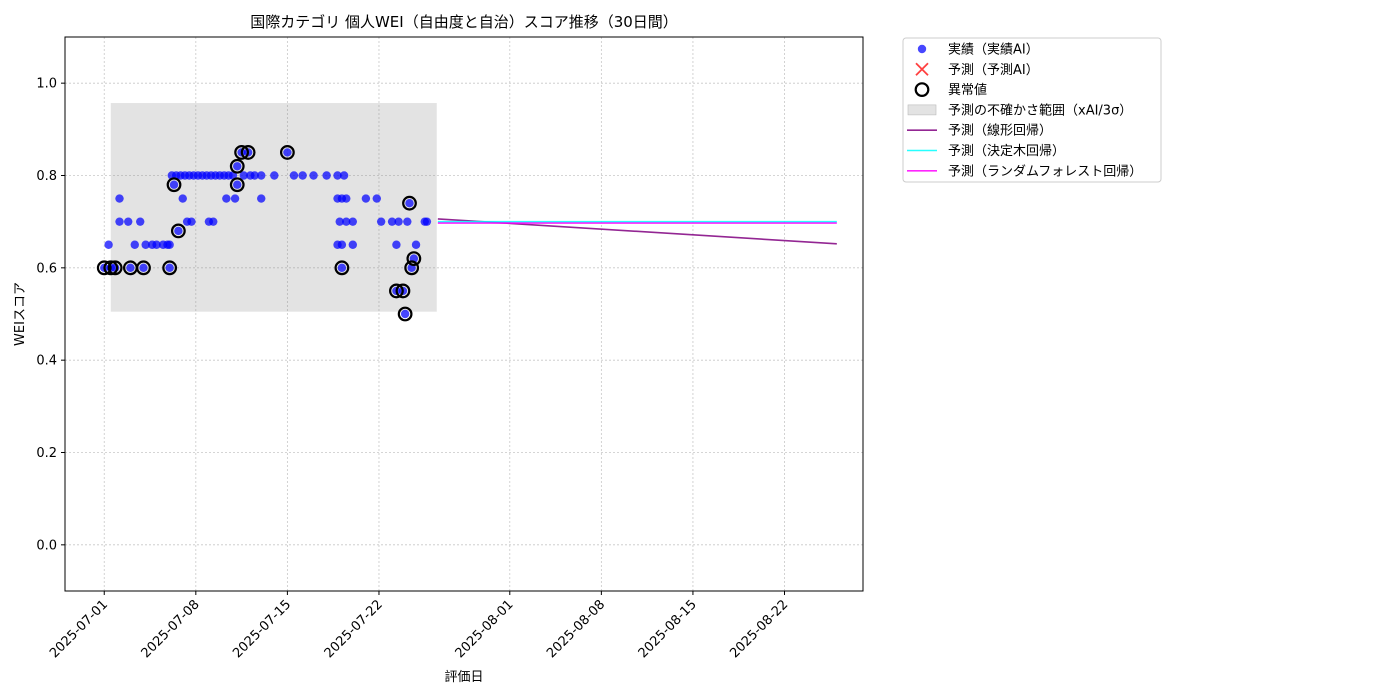 The height and width of the screenshot is (700, 1400). I want to click on y-tick-label: 0.8, so click(46, 176).